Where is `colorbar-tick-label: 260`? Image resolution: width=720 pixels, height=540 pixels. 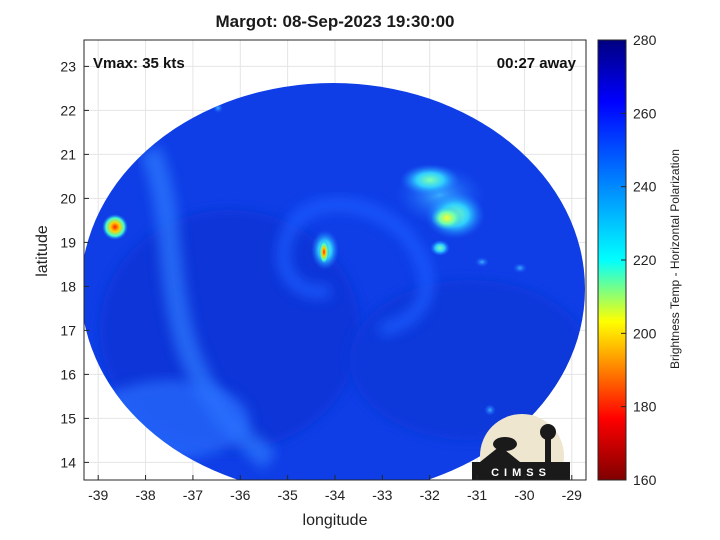 colorbar-tick-label: 260 is located at coordinates (645, 113).